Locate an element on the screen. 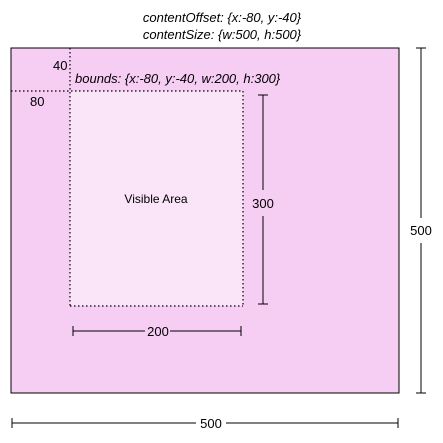 The image size is (443, 443). content-width-dimension: 500 is located at coordinates (205, 423).